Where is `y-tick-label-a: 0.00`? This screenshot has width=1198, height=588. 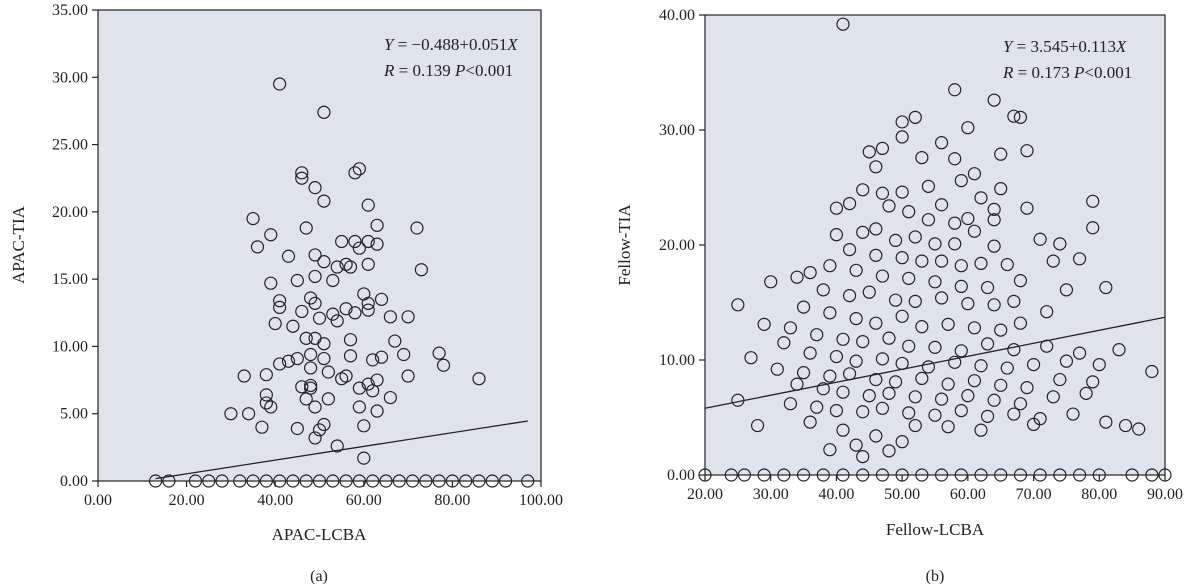
y-tick-label-a: 0.00 is located at coordinates (74, 481).